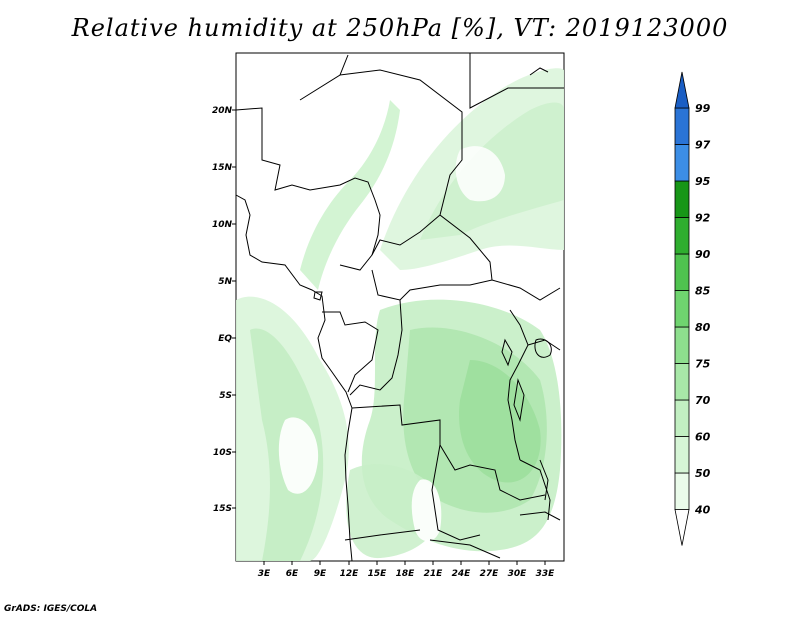  What do you see at coordinates (546, 574) in the screenshot?
I see `lon-label-33e: 33E` at bounding box center [546, 574].